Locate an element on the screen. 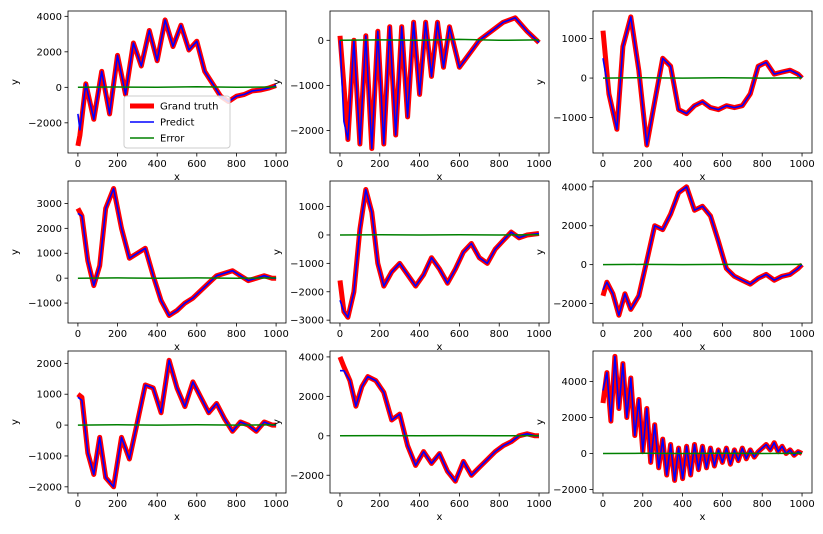  y-tick-label: 3000 is located at coordinates (49, 204).